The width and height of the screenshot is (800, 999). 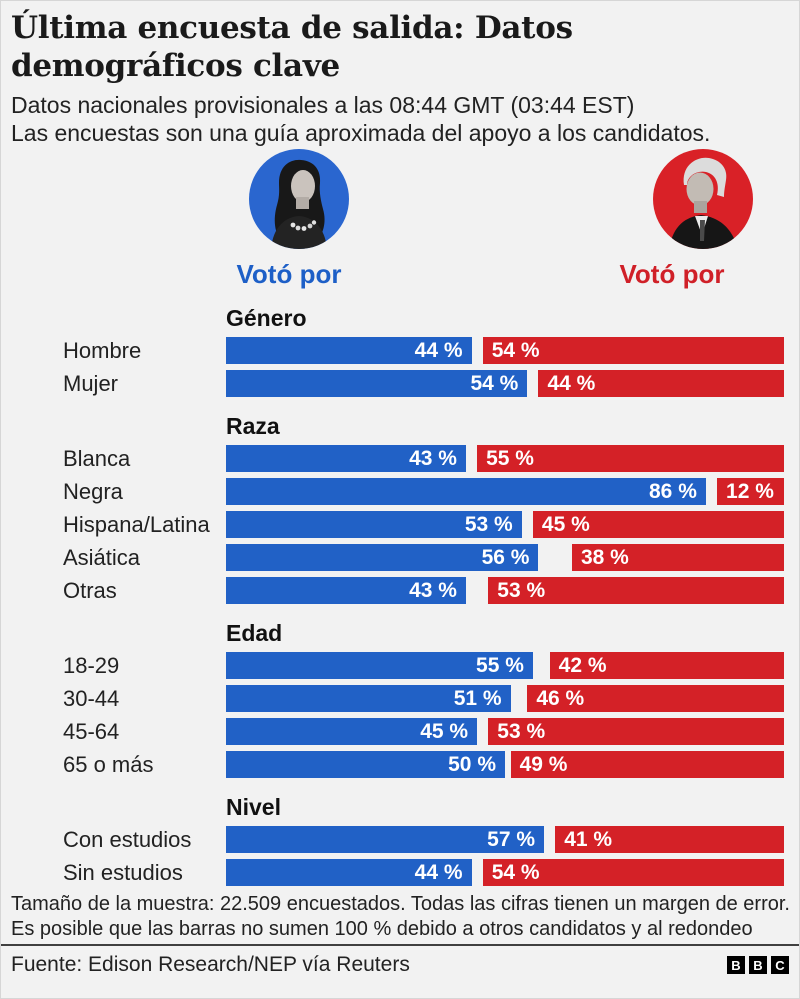 I want to click on bbc-logo: B B C, so click(x=758, y=965).